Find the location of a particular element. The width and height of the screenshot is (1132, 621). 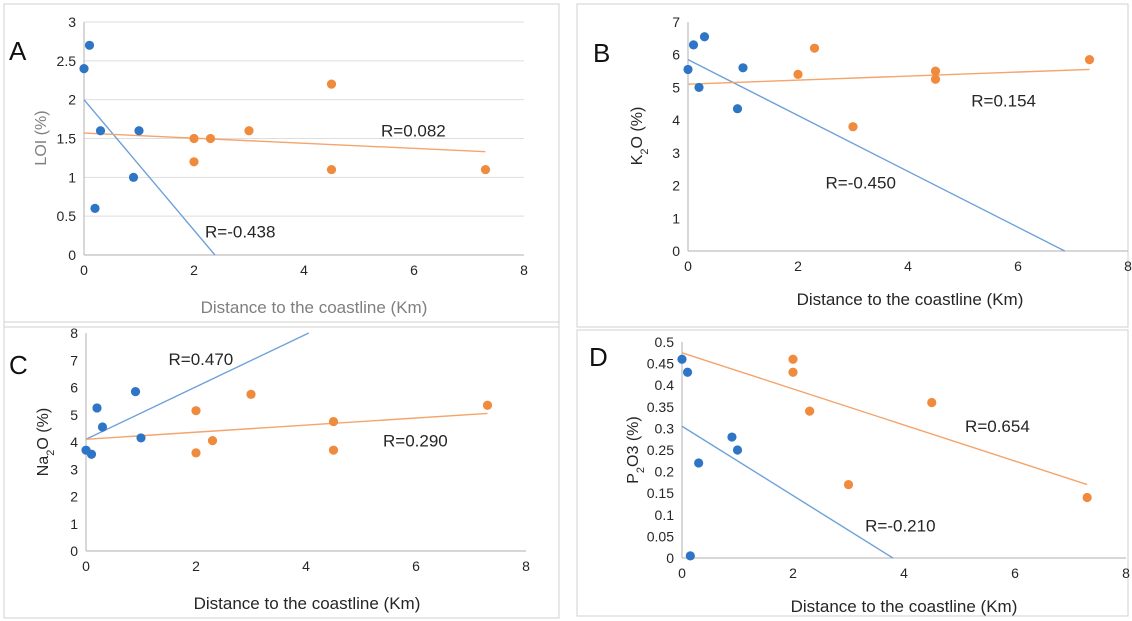

y-tick-label: 1.5 is located at coordinates (67, 139).